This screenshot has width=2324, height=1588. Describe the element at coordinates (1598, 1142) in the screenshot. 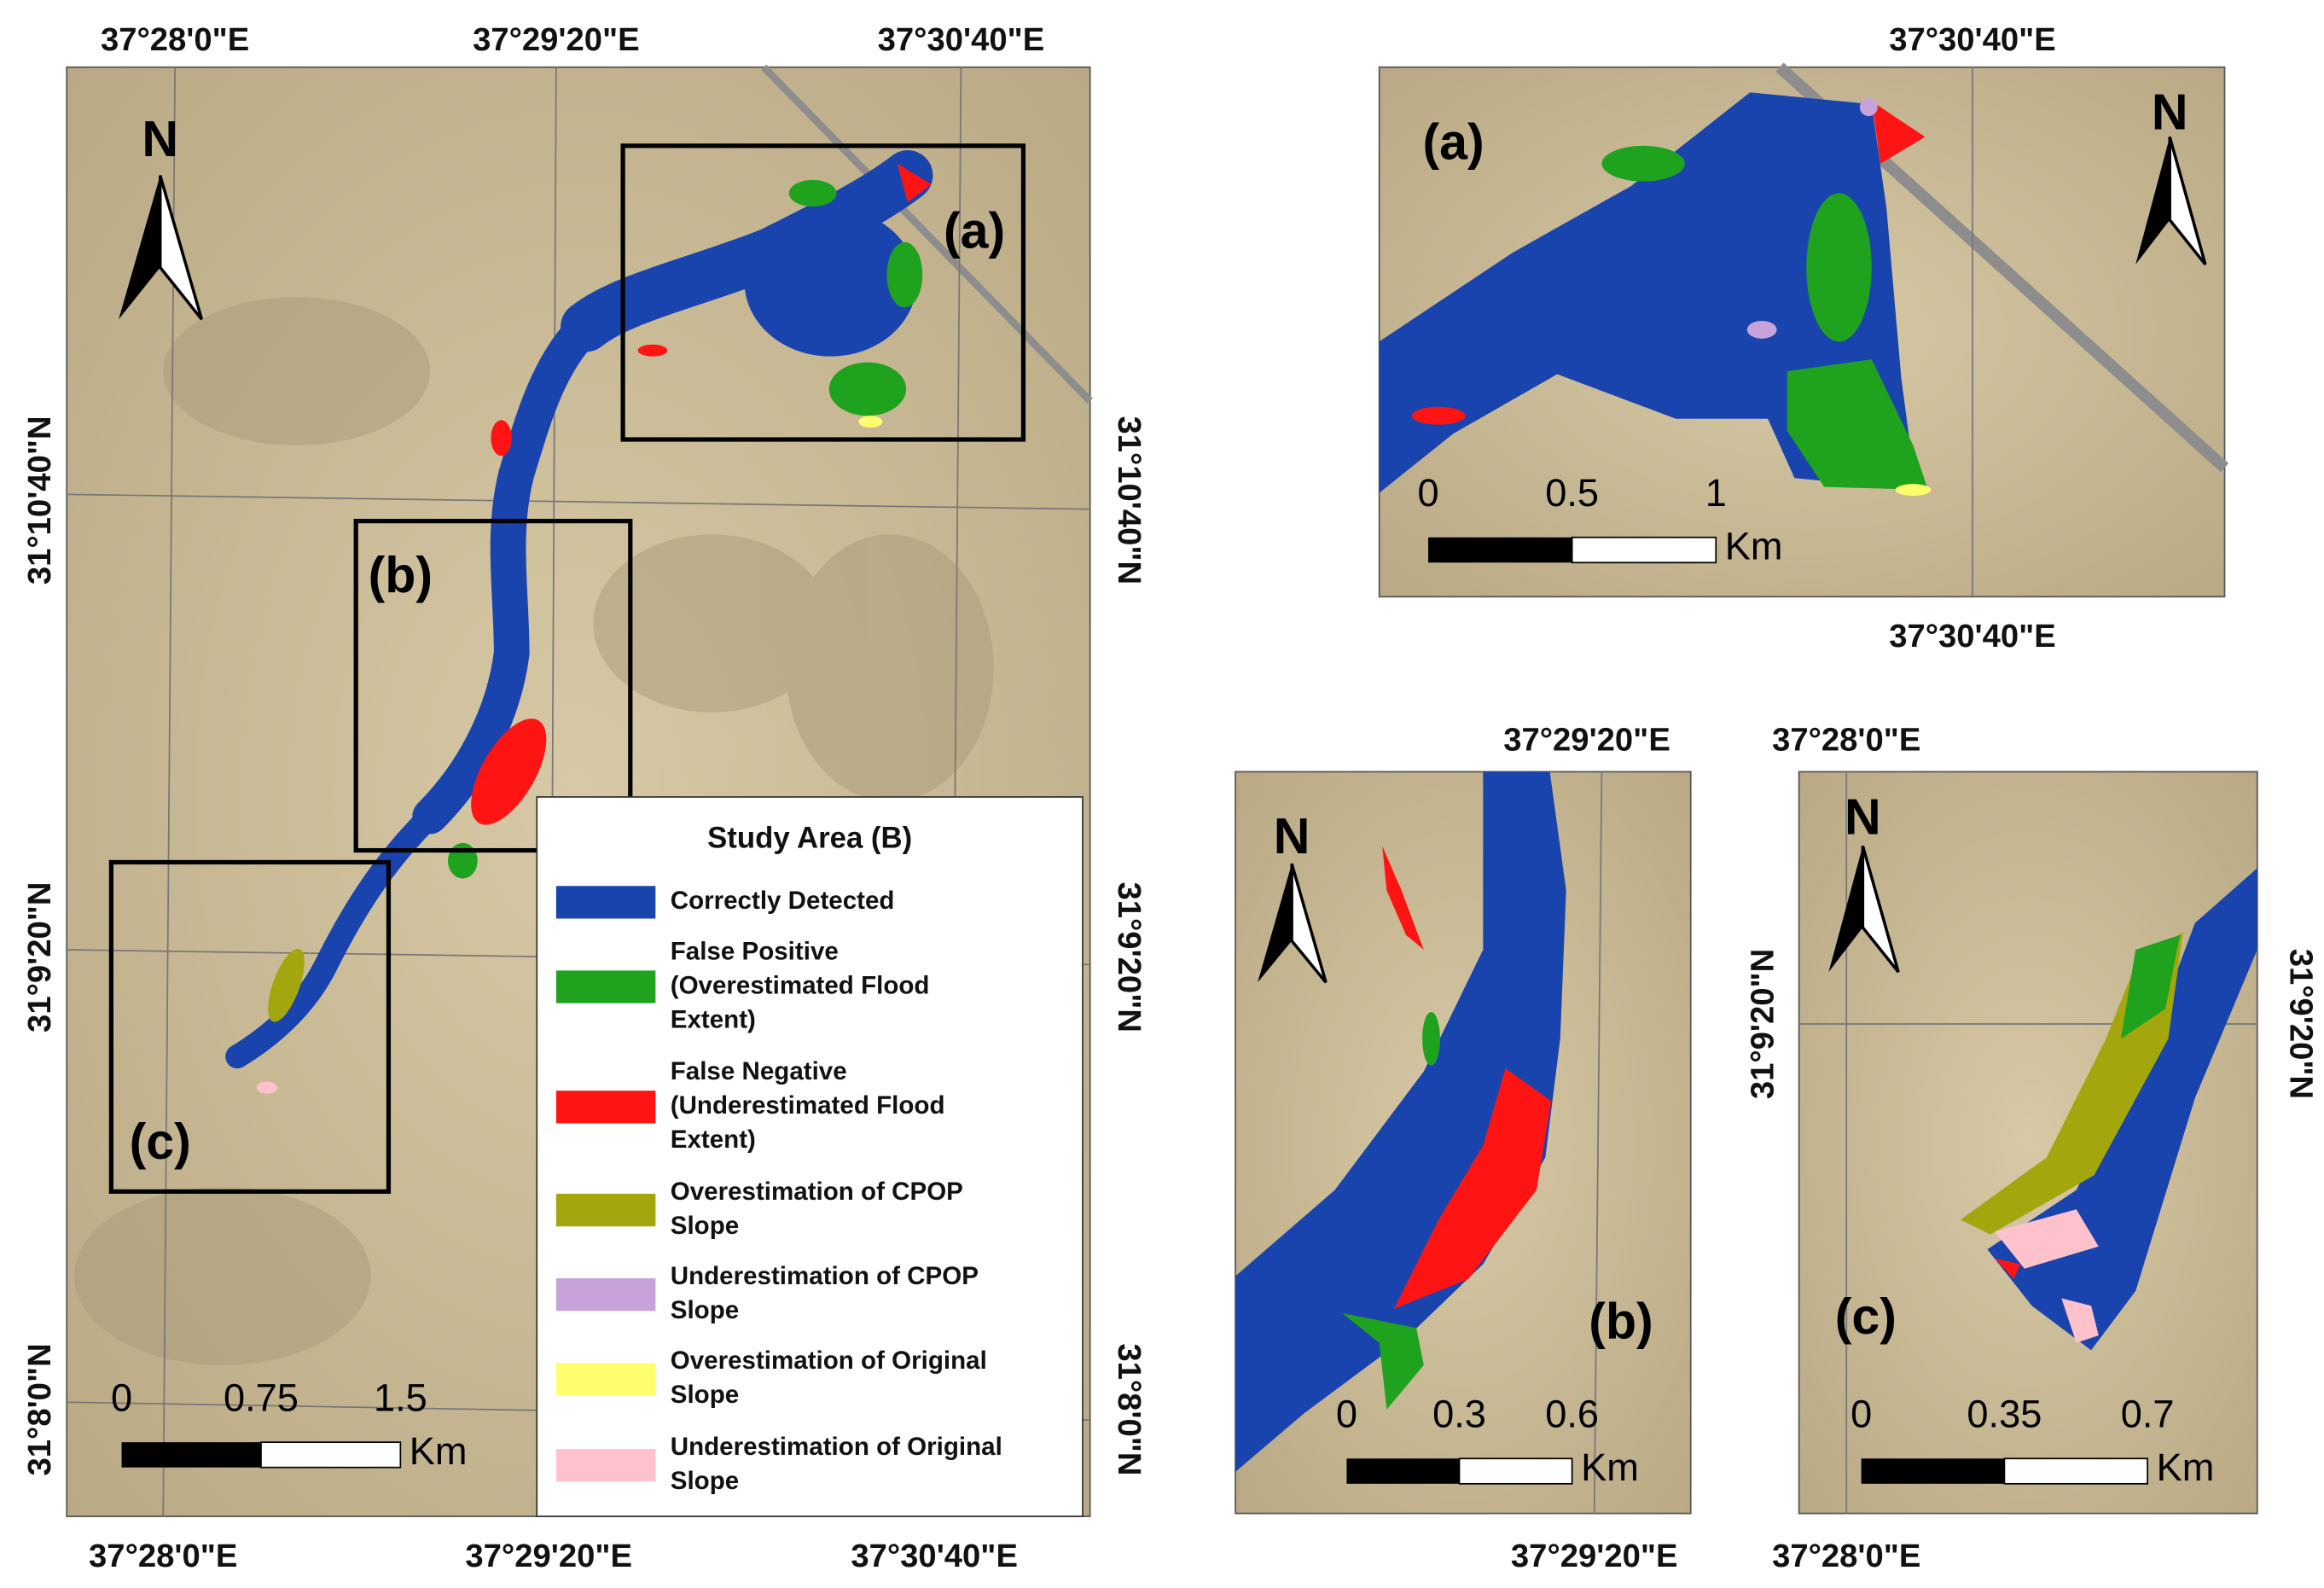

I see `graticule` at that location.